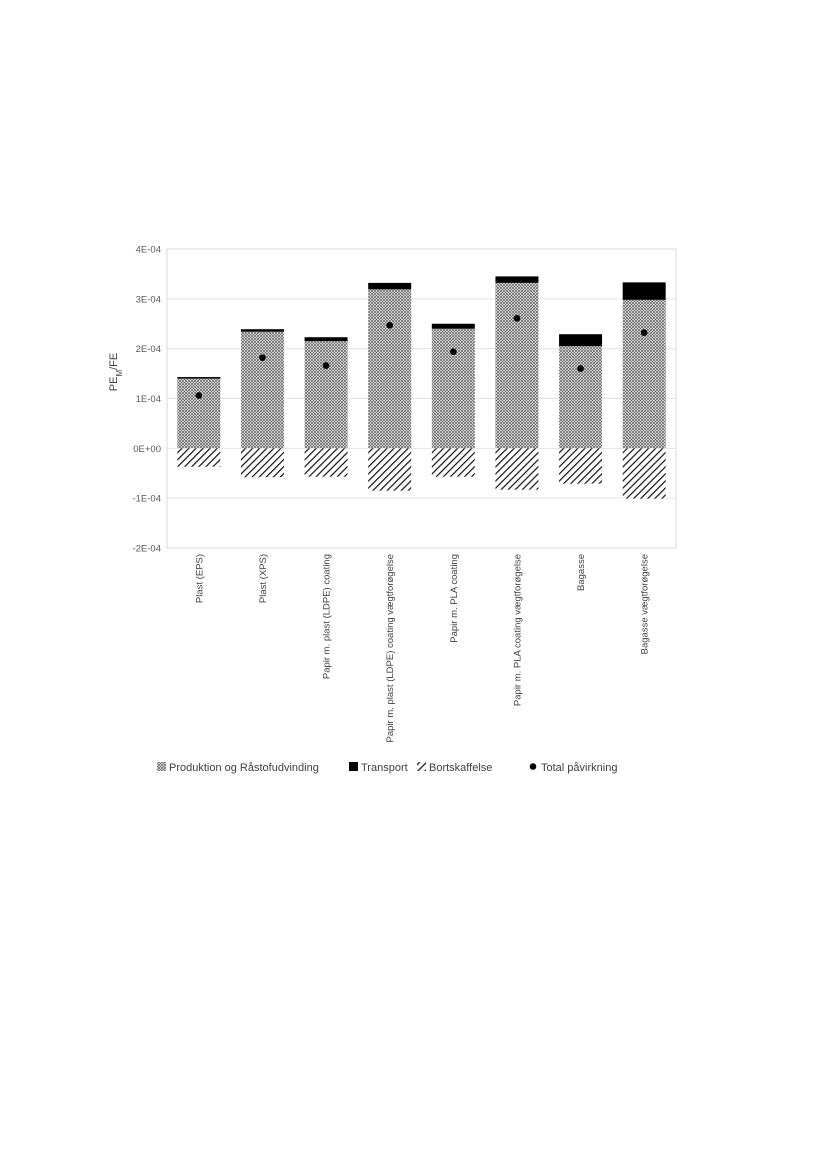  Describe the element at coordinates (199, 578) in the screenshot. I see `x-category-label: Plast (EPS)` at that location.